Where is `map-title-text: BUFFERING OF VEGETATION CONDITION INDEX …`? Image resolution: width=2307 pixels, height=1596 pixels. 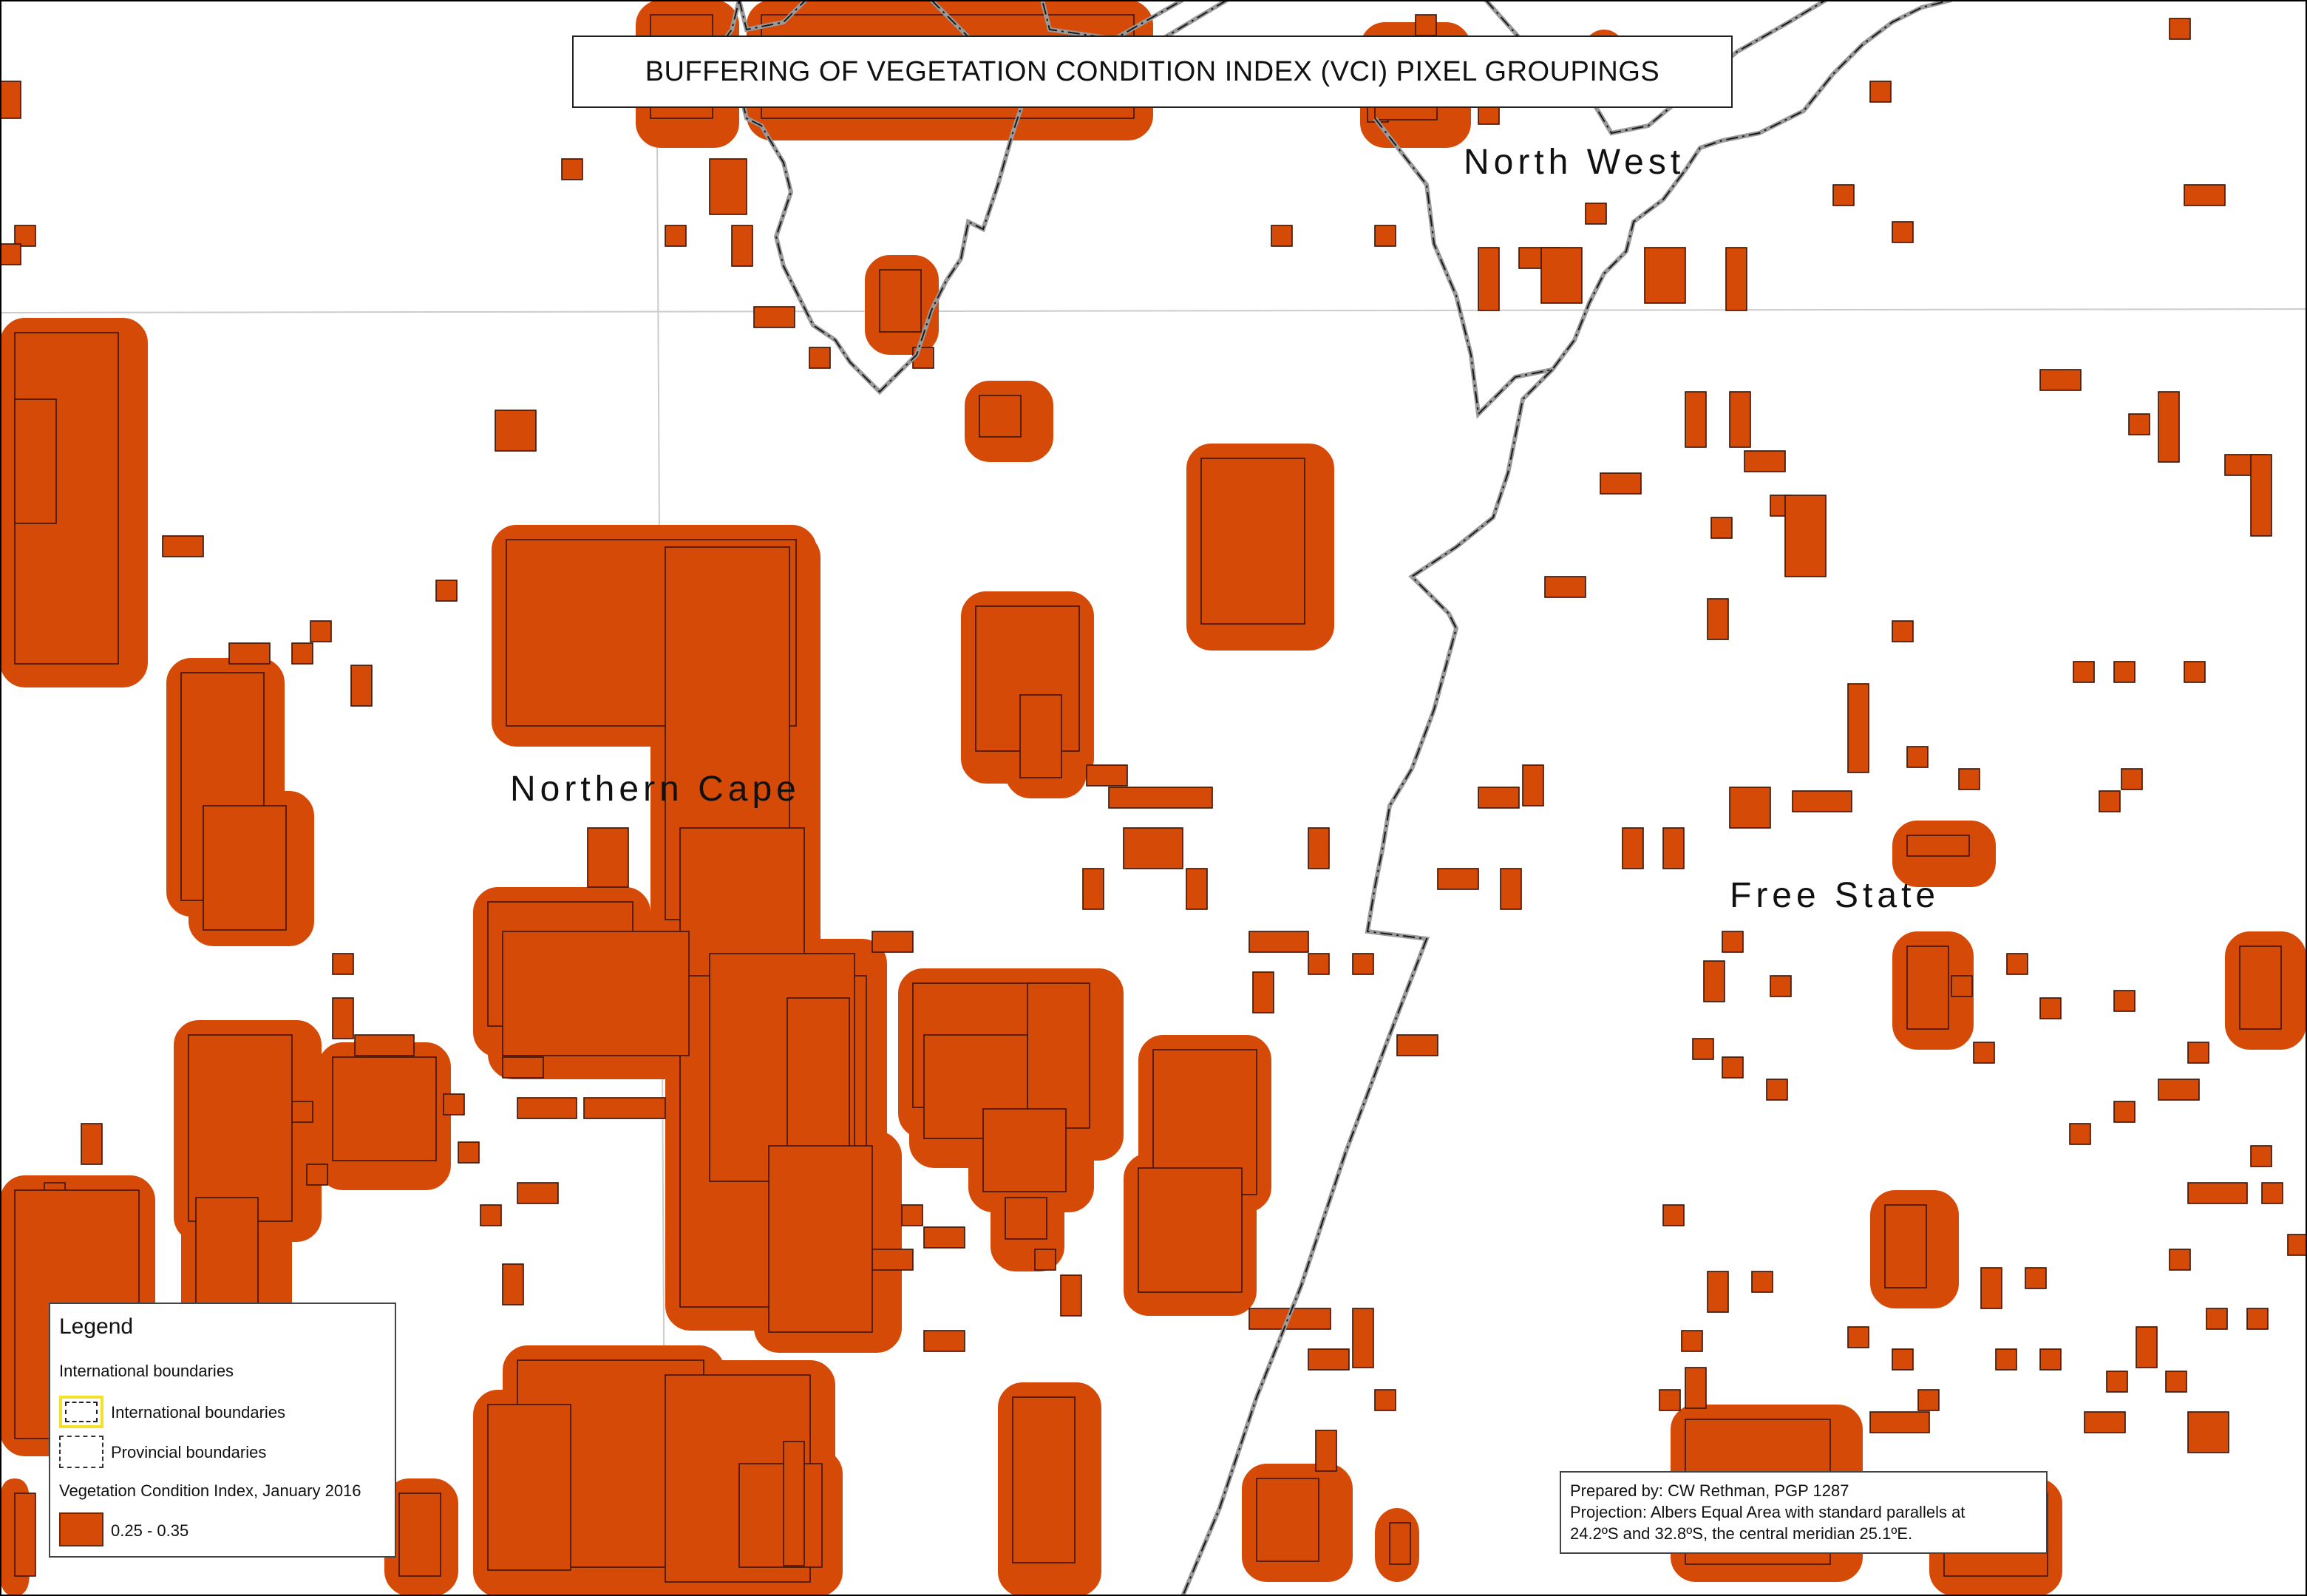
map-title-text: BUFFERING OF VEGETATION CONDITION INDEX … is located at coordinates (1152, 71).